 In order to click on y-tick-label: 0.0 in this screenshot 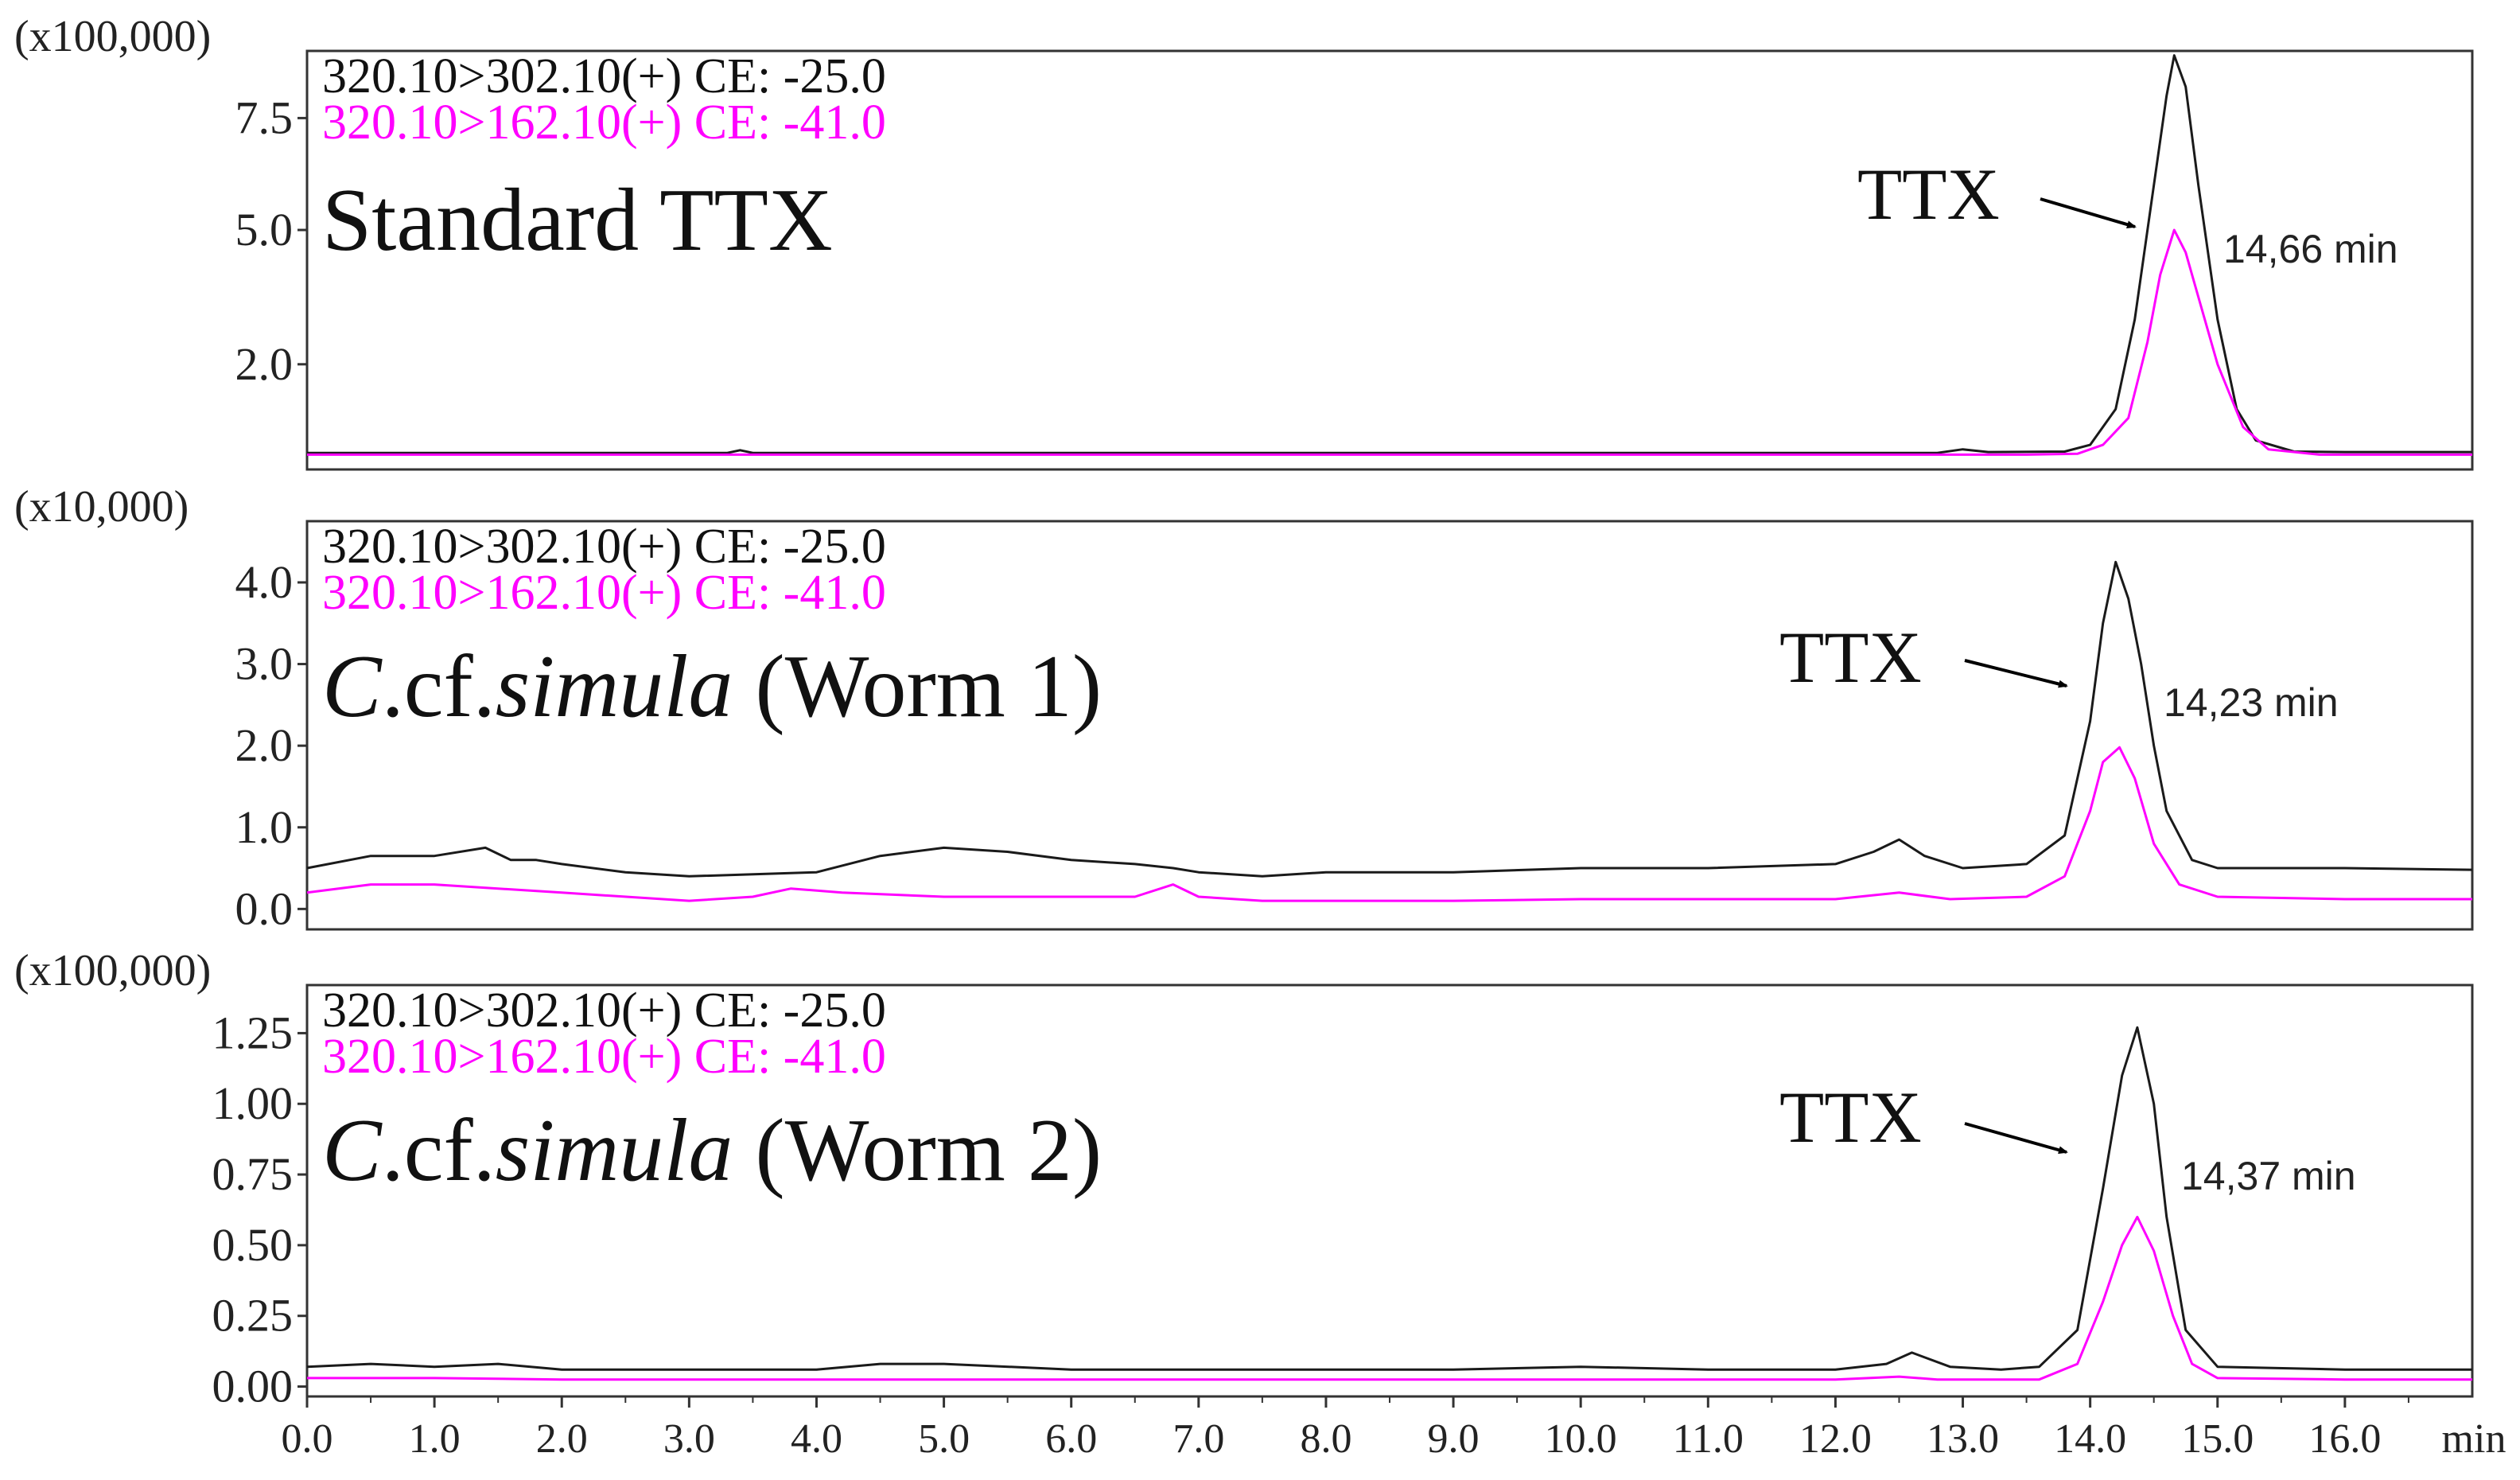, I will do `click(264, 908)`.